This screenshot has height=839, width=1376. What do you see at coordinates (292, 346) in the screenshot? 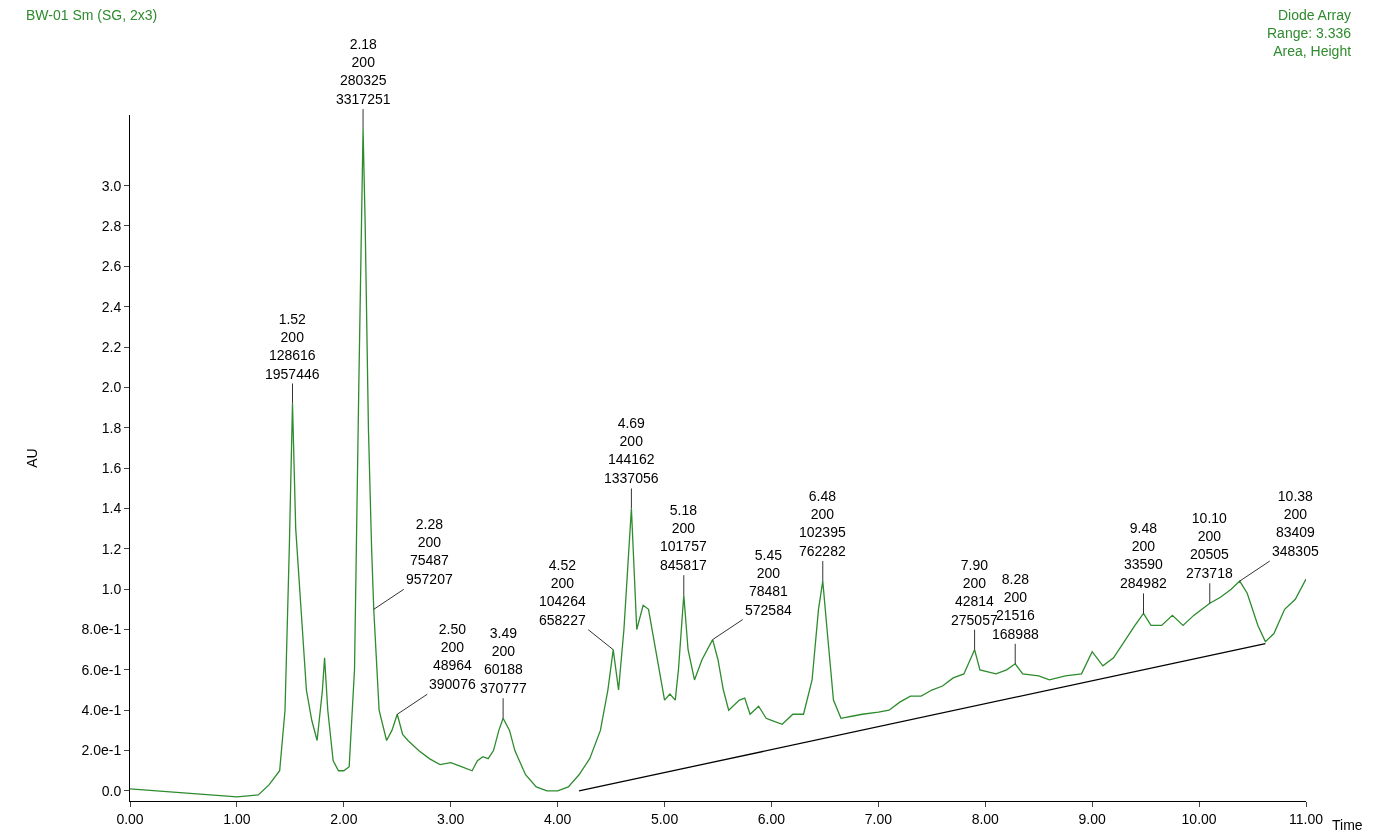
I see `annotation: 1.52 200 128616 1957446` at bounding box center [292, 346].